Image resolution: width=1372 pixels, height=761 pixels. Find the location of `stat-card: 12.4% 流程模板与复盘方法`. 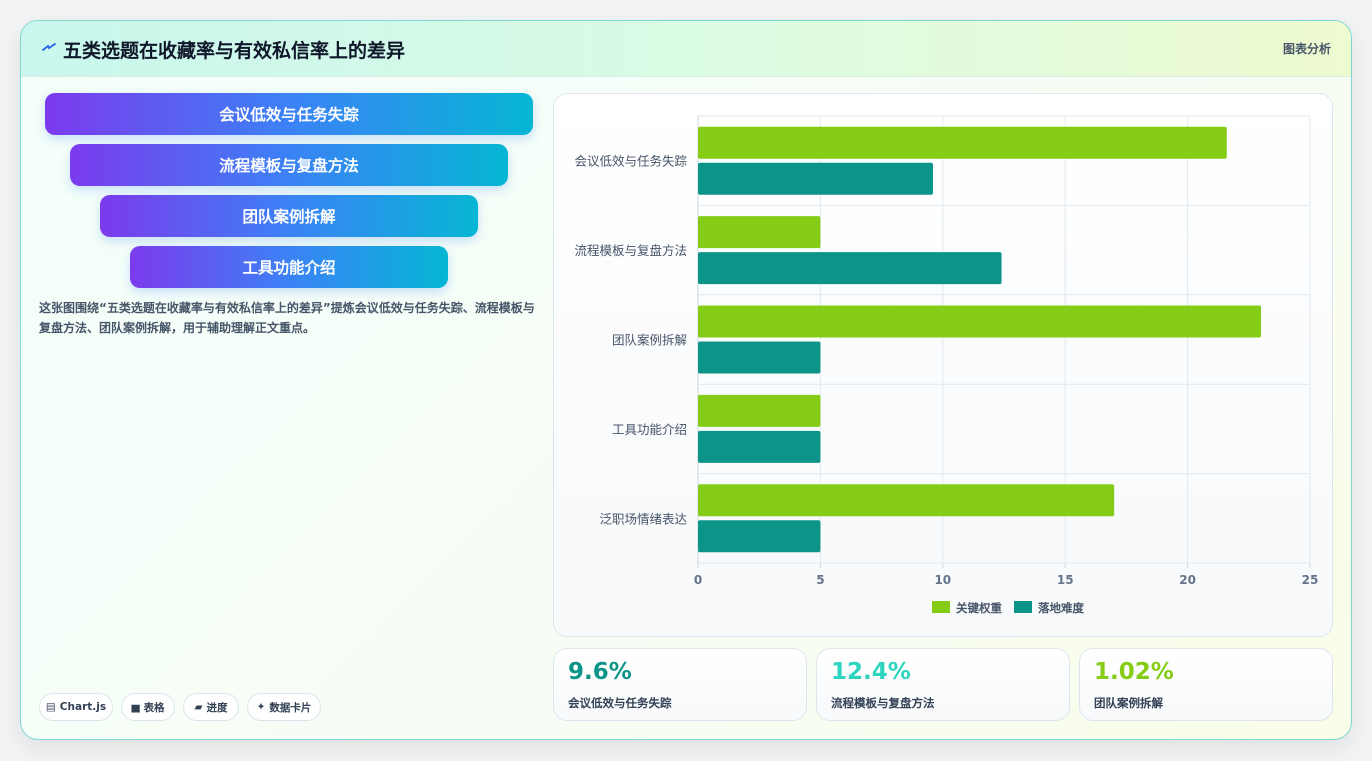

stat-card: 12.4% 流程模板与复盘方法 is located at coordinates (943, 684).